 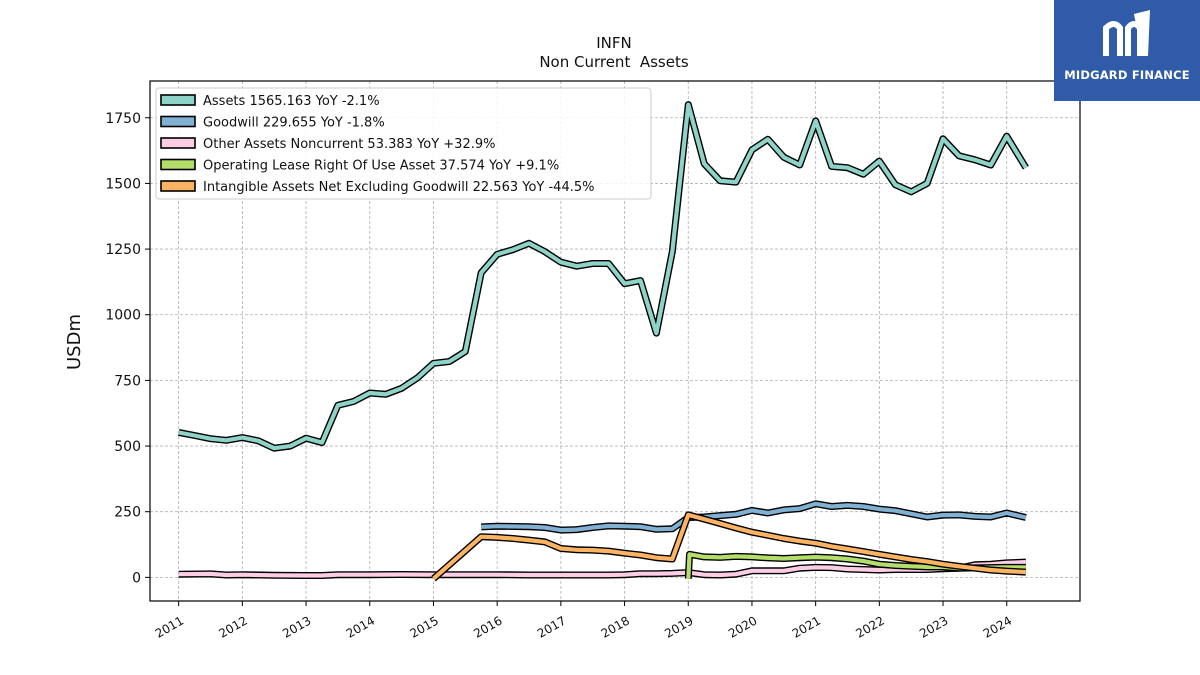 I want to click on y-tick-label: 1750, so click(x=123, y=119).